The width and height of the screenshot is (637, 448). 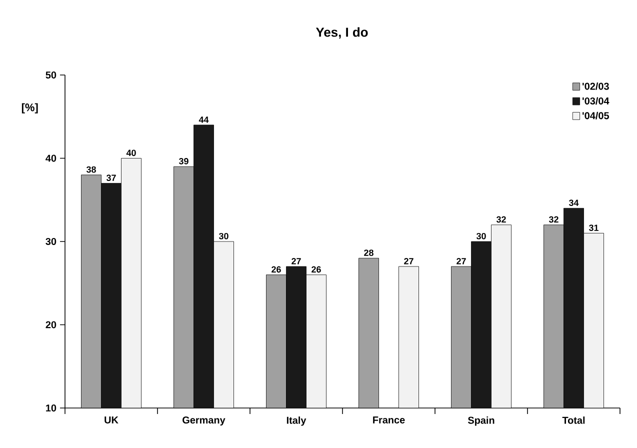 What do you see at coordinates (595, 116) in the screenshot?
I see `legend-label: '04/05` at bounding box center [595, 116].